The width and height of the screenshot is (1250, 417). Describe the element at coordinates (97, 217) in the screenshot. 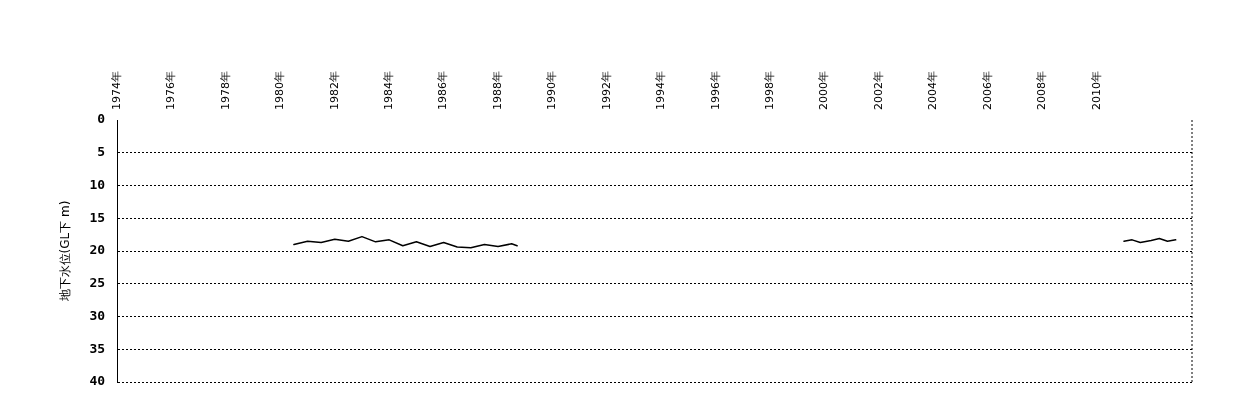

I see `y-tick-label: 15` at that location.